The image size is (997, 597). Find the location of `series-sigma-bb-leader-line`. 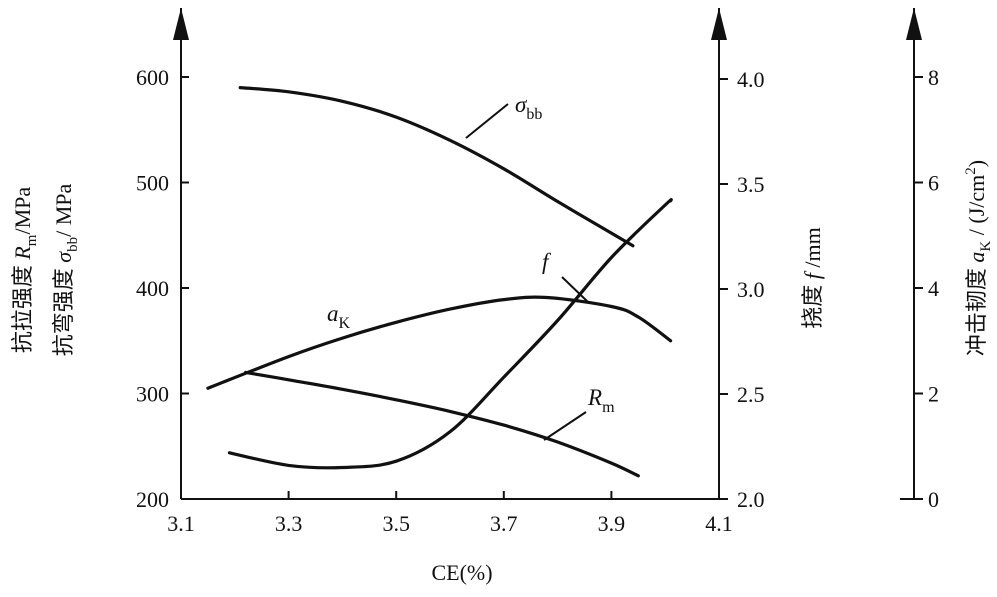

series-sigma-bb-leader-line is located at coordinates (487, 121).